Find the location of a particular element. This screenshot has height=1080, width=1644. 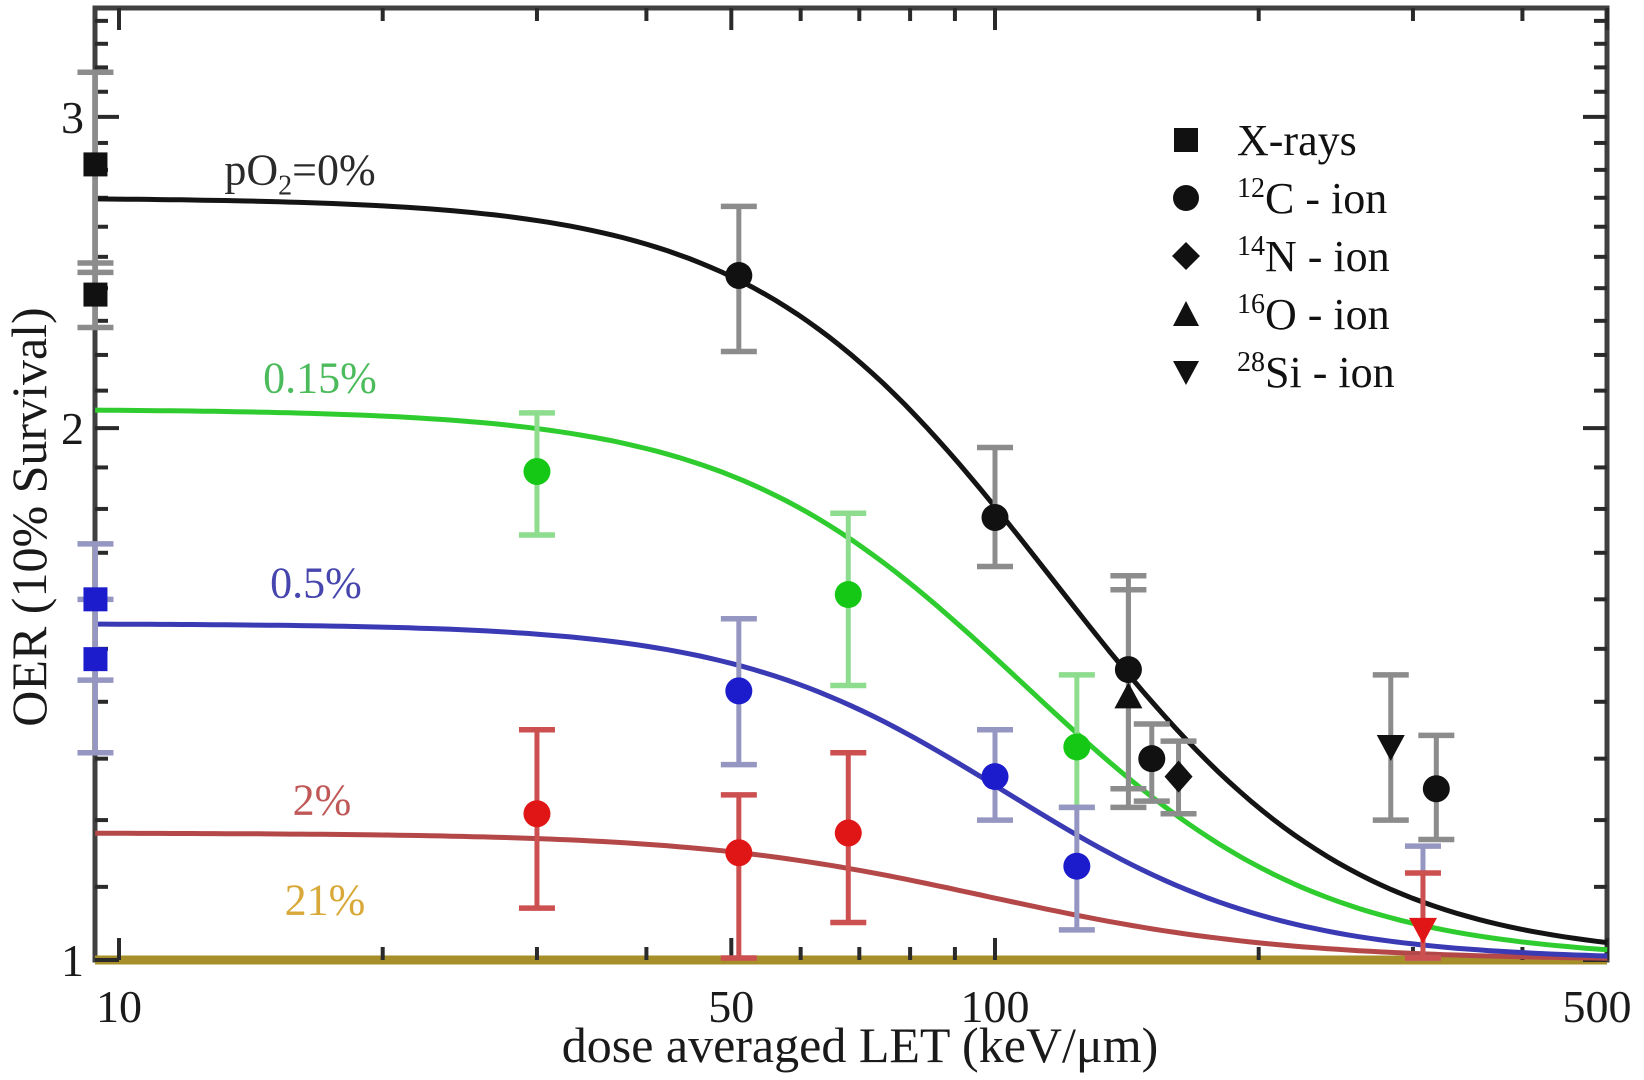

curve-label-text: 0.5% is located at coordinates (316, 583).